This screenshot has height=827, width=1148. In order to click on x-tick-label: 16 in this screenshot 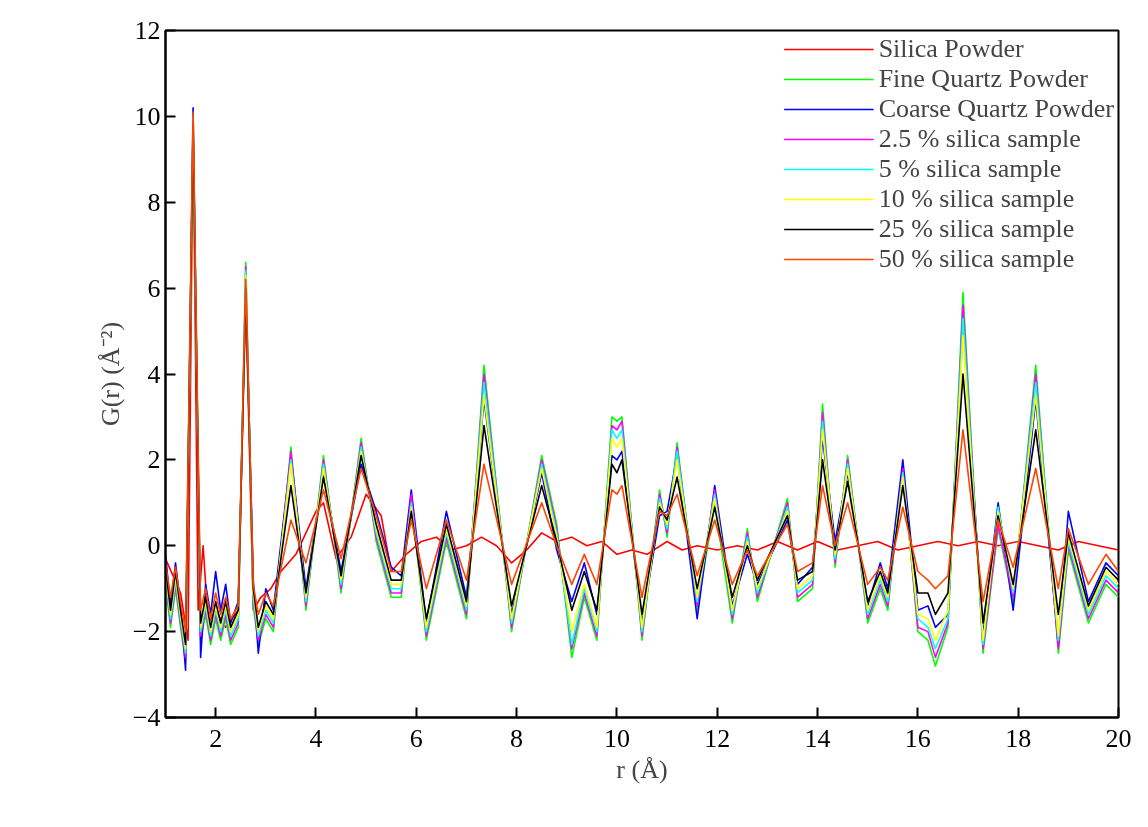, I will do `click(917, 738)`.